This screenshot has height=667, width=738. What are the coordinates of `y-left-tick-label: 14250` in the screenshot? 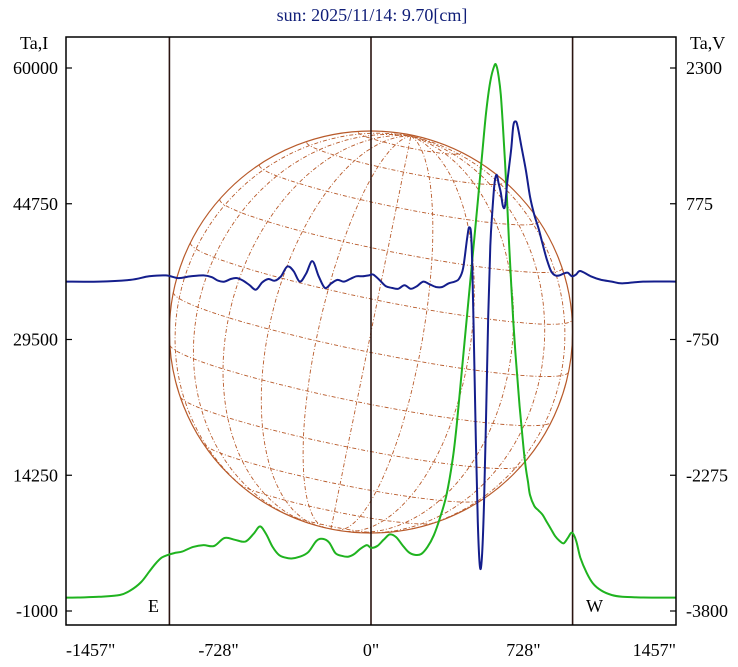 It's located at (35, 475).